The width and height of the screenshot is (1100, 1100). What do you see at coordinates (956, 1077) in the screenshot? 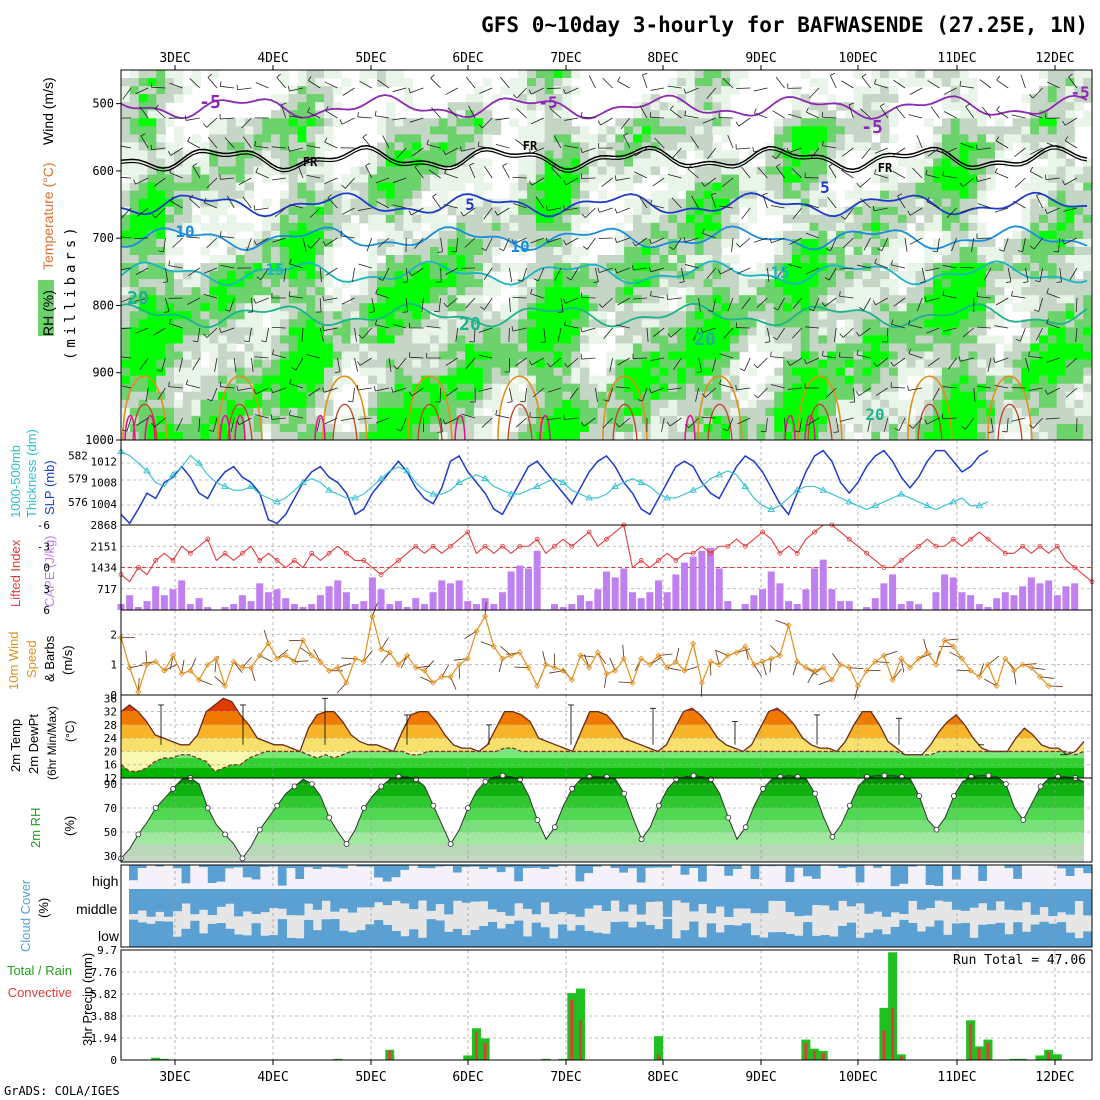
I see `day-label-bottom: 11DEC` at bounding box center [956, 1077].